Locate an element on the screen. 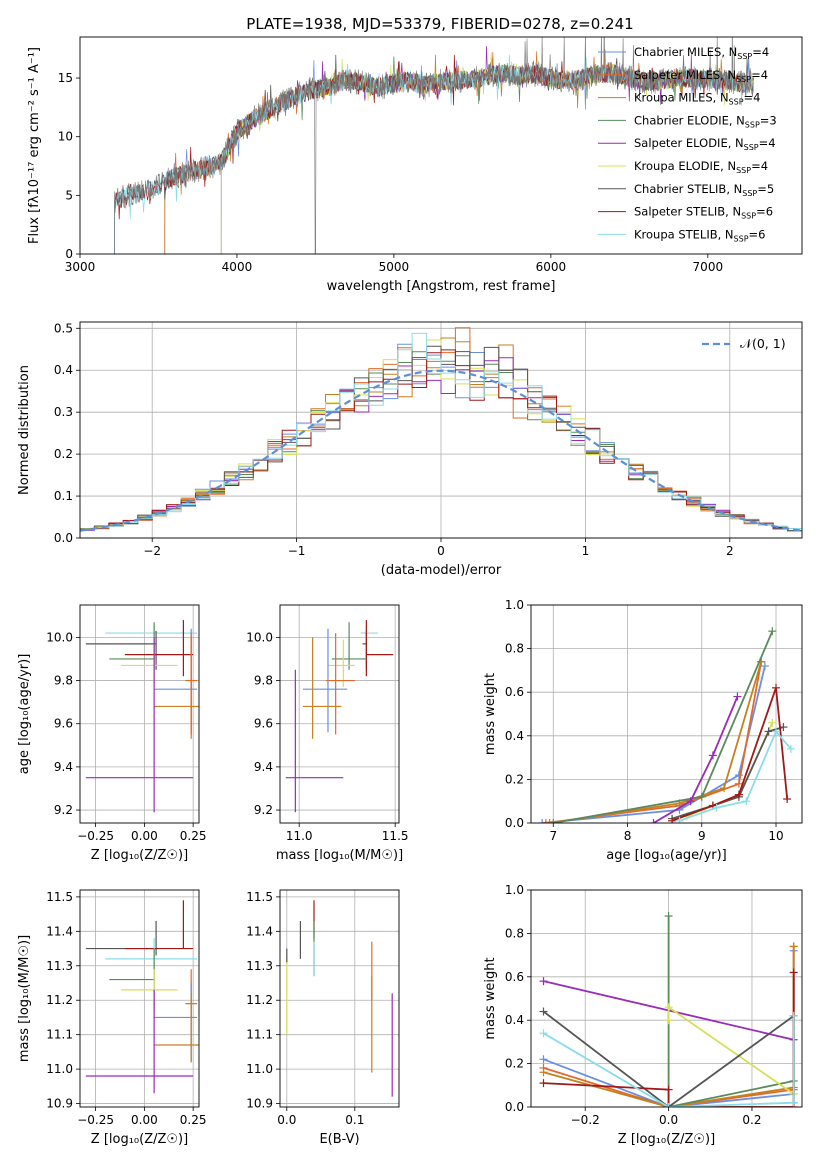 This screenshot has width=819, height=1170. age_vs_mass-plot-area is located at coordinates (339, 716).